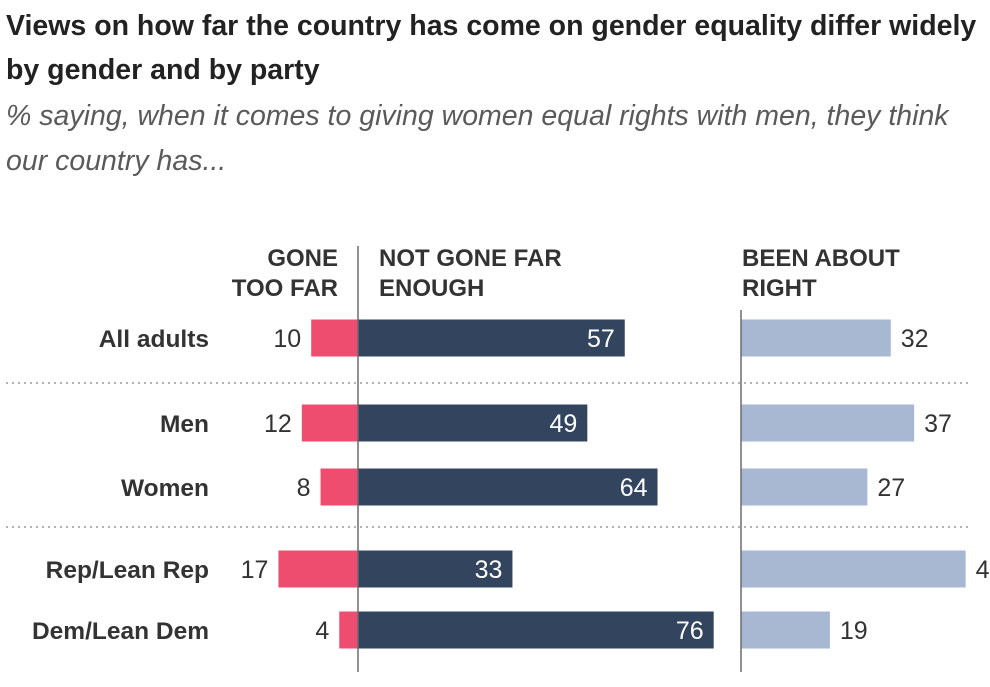 This screenshot has width=990, height=687. I want to click on category-label-rep-lean-rep: Rep/Lean Rep, so click(127, 570).